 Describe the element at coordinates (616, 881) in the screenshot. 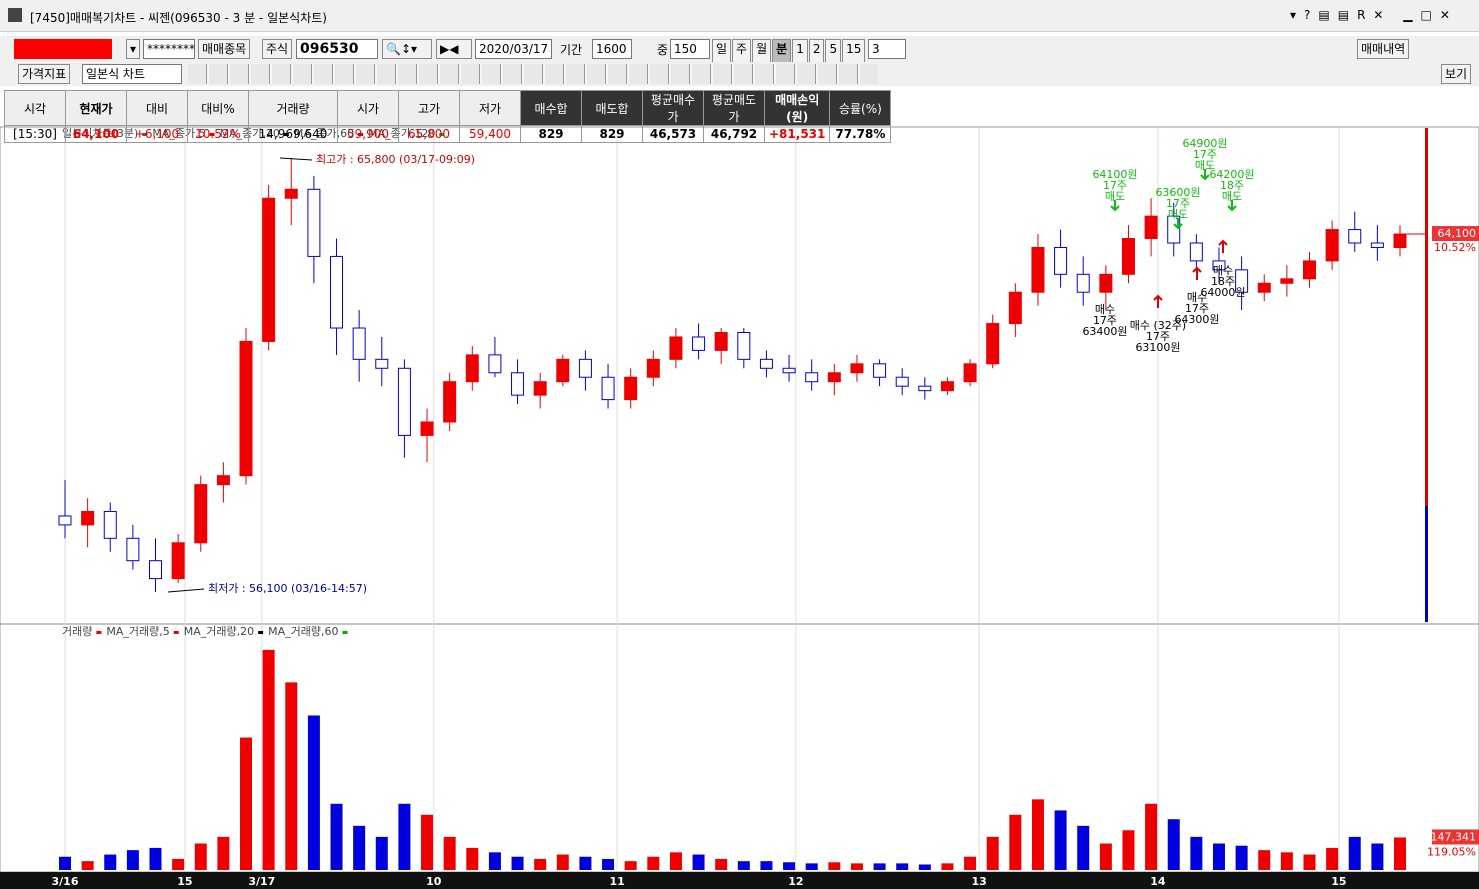

I see `x-tick-label: 11` at that location.